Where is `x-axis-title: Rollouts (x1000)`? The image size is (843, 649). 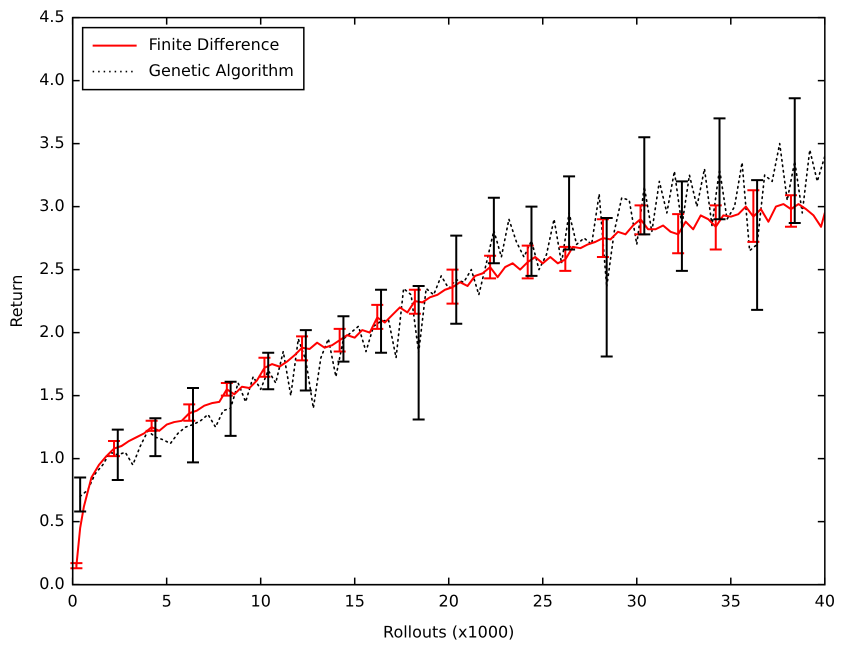 x-axis-title: Rollouts (x1000) is located at coordinates (448, 632).